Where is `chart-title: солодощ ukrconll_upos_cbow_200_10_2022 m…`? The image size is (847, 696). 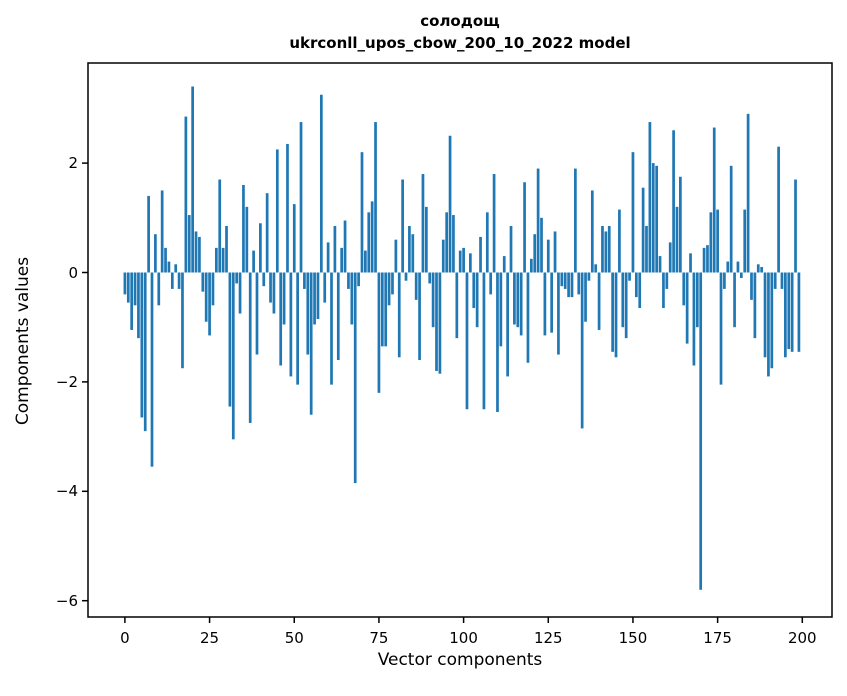 chart-title: солодощ ukrconll_upos_cbow_200_10_2022 m… is located at coordinates (460, 32).